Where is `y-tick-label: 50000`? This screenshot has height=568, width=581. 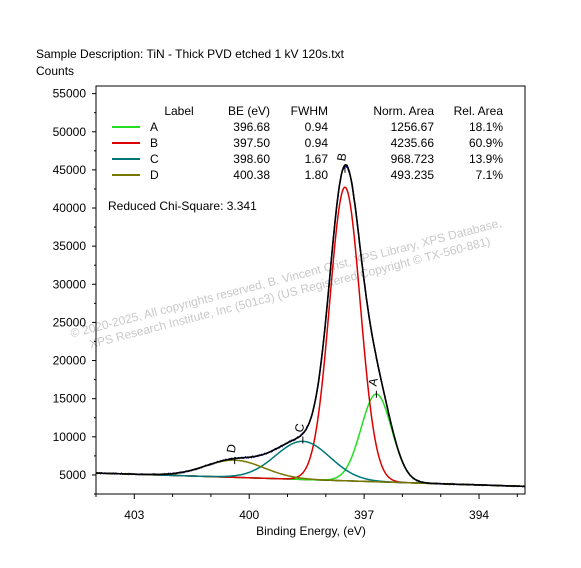
y-tick-label: 50000 is located at coordinates (70, 132).